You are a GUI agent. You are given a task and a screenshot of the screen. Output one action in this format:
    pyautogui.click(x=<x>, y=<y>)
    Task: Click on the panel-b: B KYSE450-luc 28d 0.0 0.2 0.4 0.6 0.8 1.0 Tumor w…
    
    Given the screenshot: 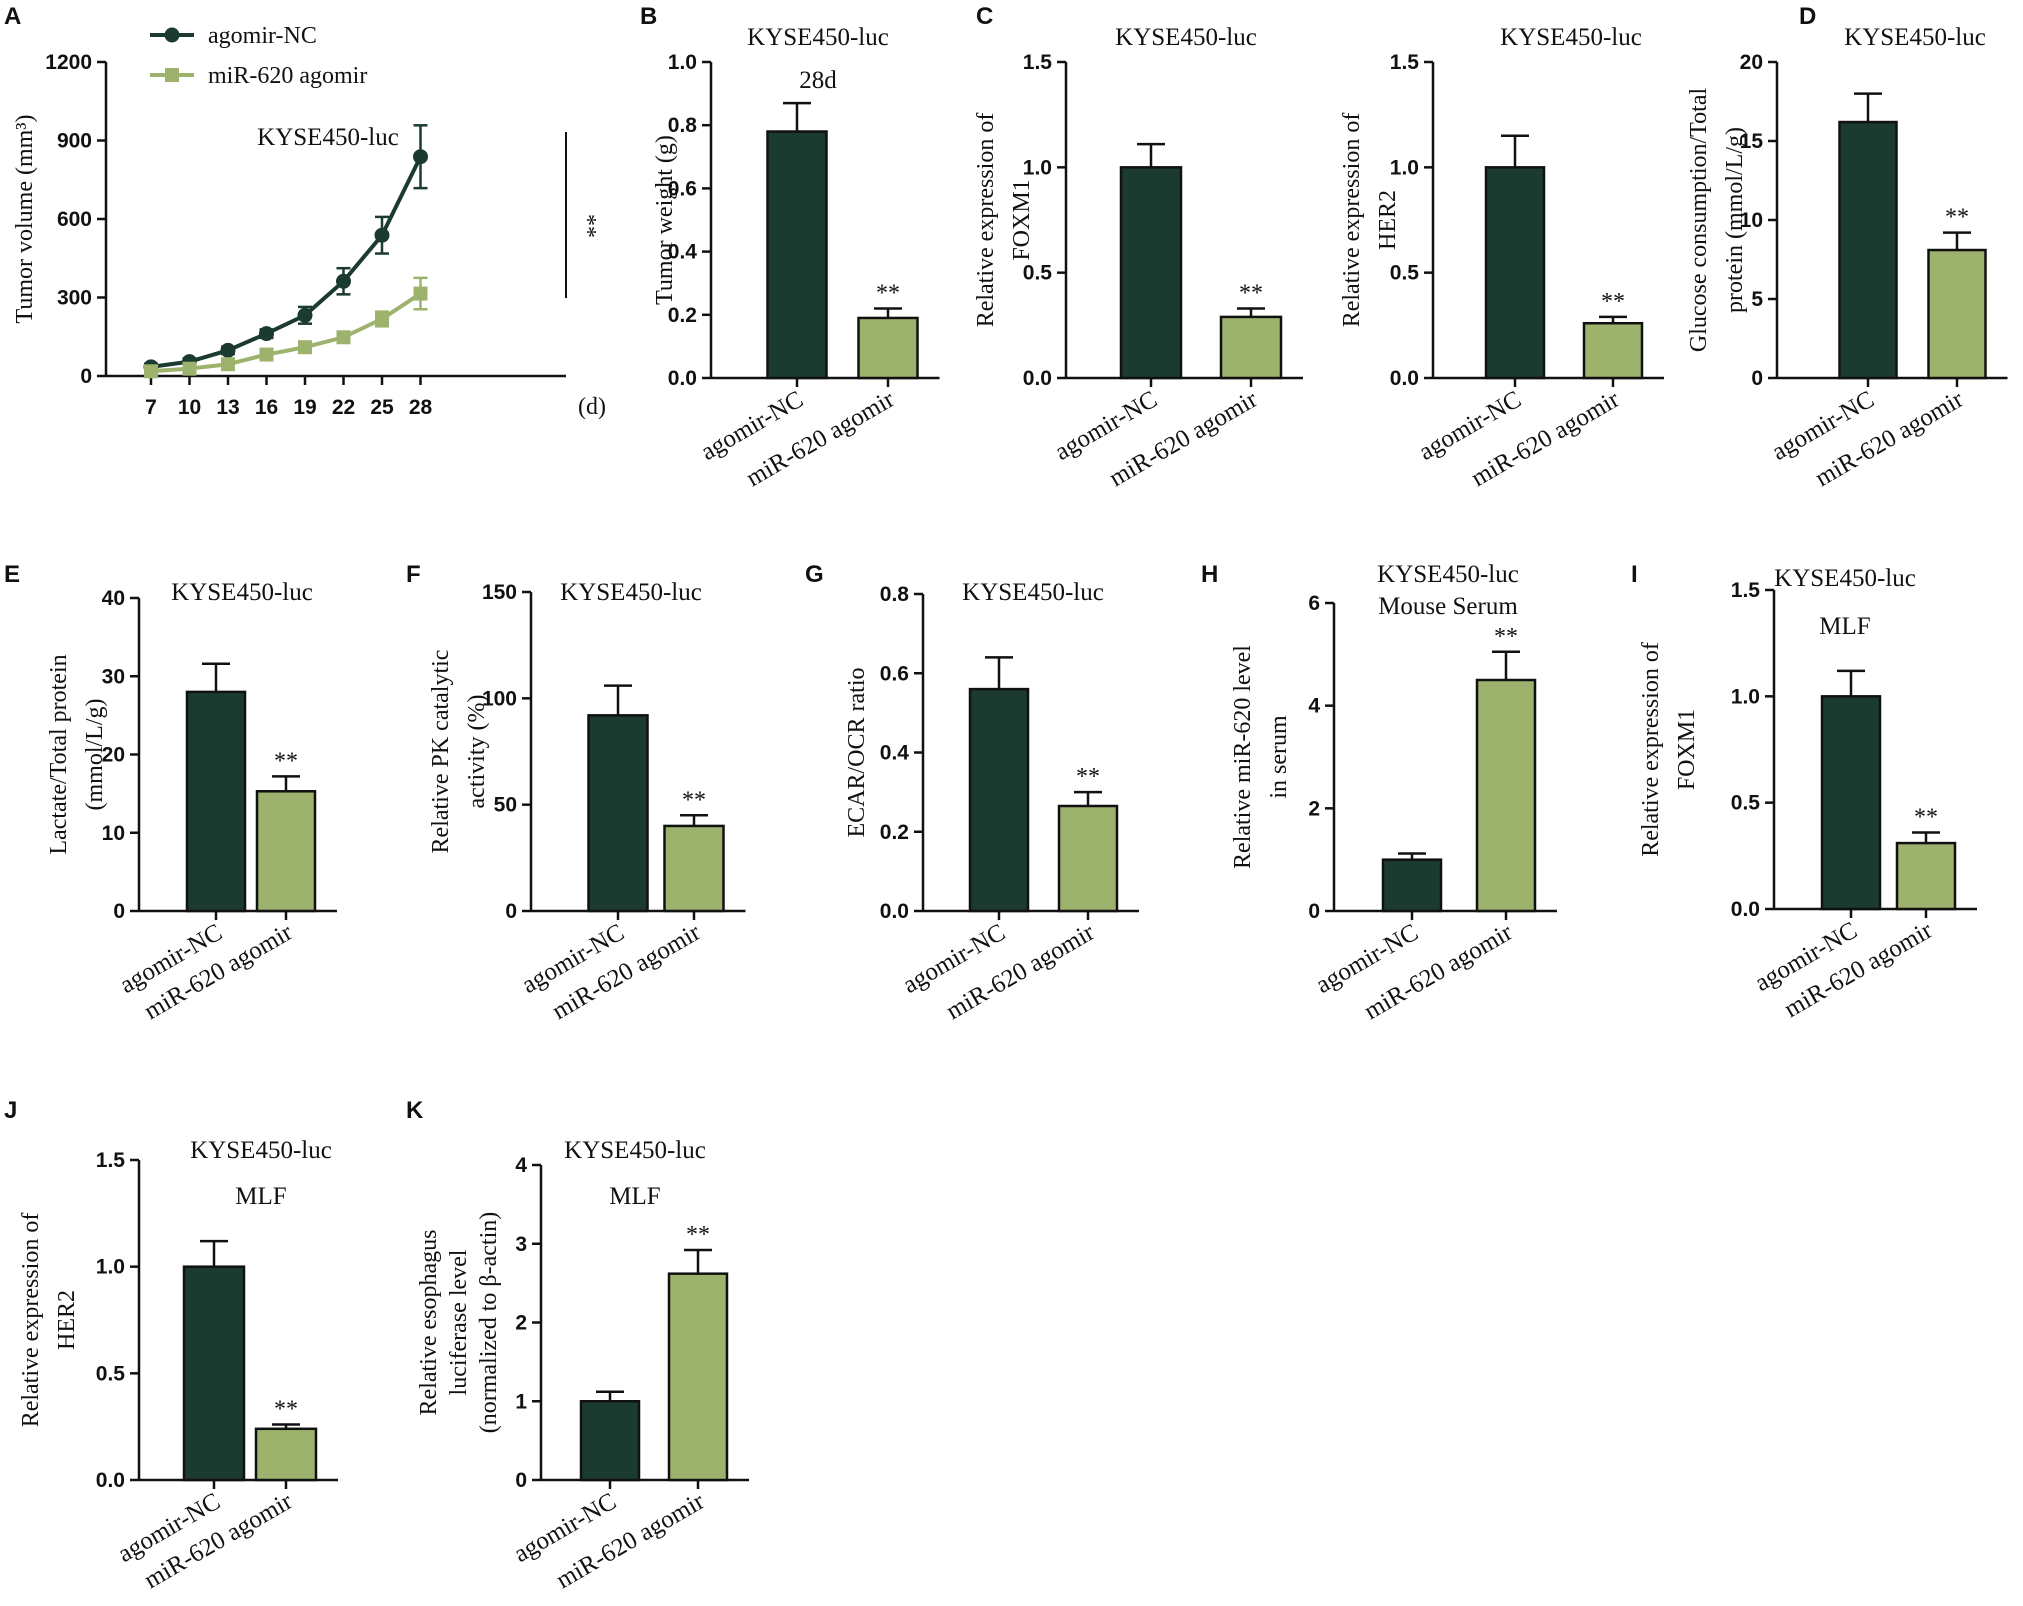 What is the action you would take?
    pyautogui.click(x=790, y=247)
    